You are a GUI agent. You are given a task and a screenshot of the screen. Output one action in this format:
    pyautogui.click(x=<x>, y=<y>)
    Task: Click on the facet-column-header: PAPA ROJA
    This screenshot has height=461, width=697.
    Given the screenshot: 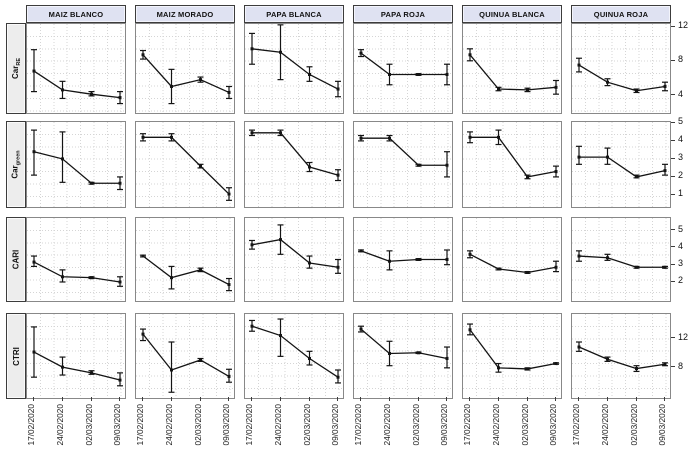 What is the action you would take?
    pyautogui.click(x=403, y=14)
    